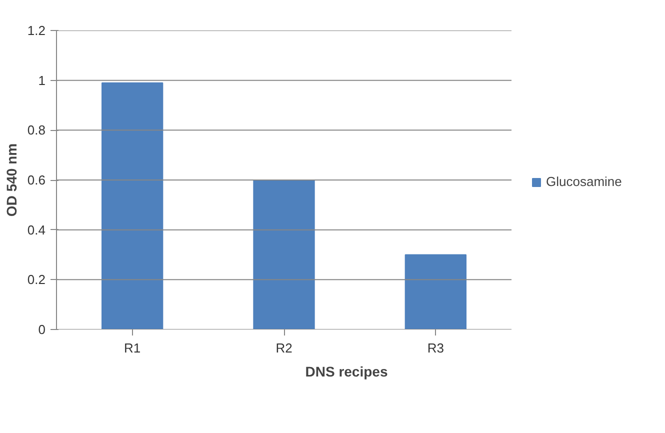 This screenshot has width=665, height=433. Describe the element at coordinates (11, 180) in the screenshot. I see `y-axis-title: OD 540 nm` at that location.